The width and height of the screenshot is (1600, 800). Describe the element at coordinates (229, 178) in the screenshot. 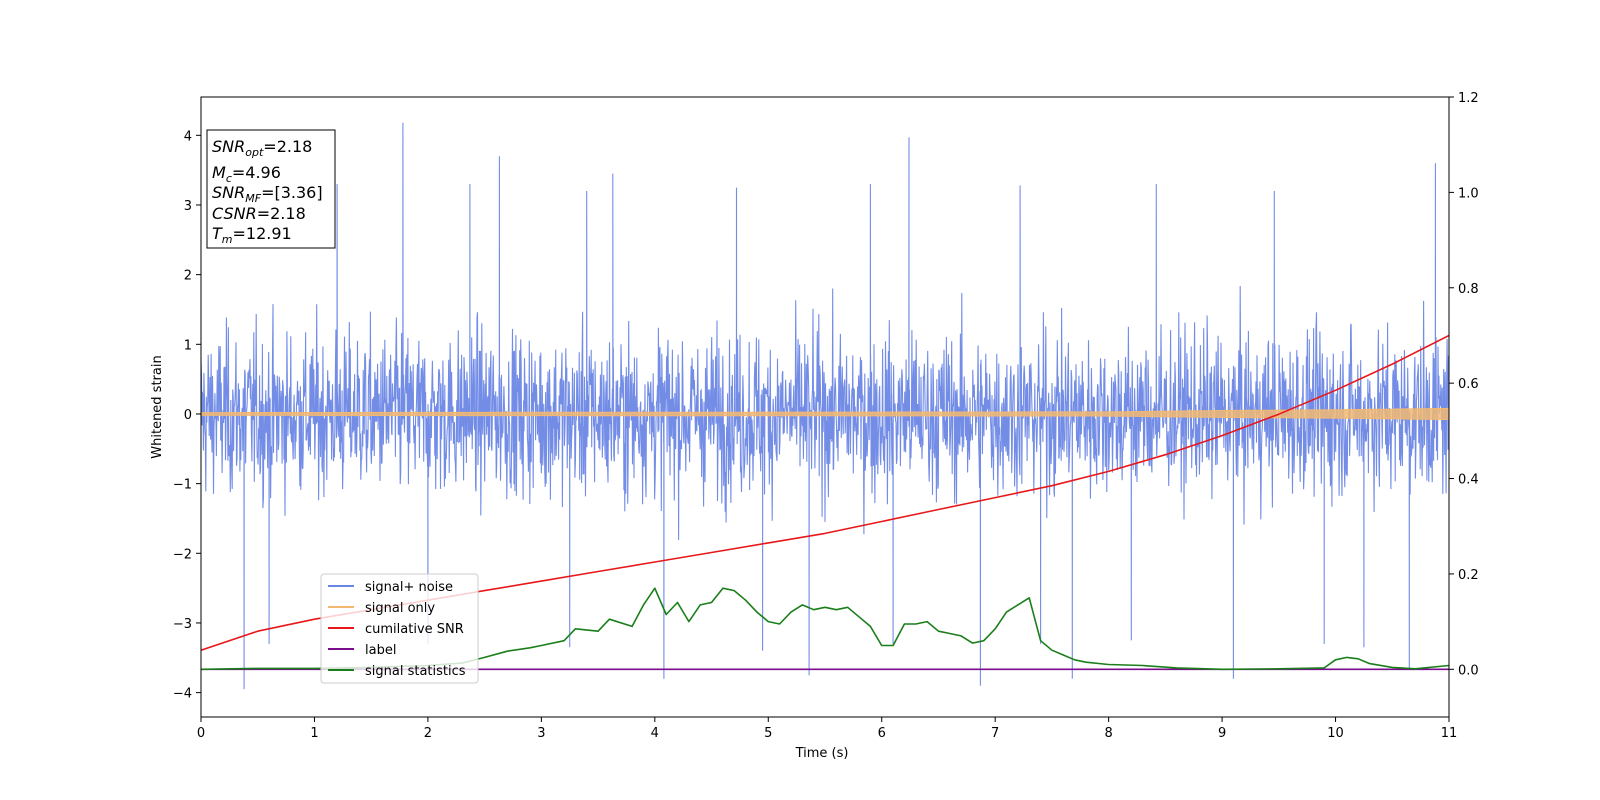

I see `mc-sub: c` at that location.